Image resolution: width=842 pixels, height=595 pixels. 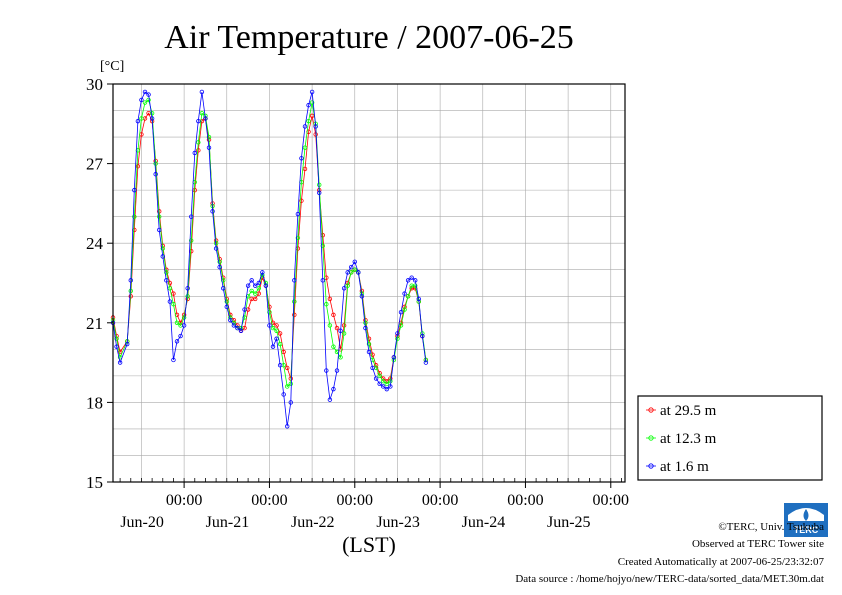 What do you see at coordinates (688, 439) in the screenshot?
I see `legend-label: at 12.3 m` at bounding box center [688, 439].